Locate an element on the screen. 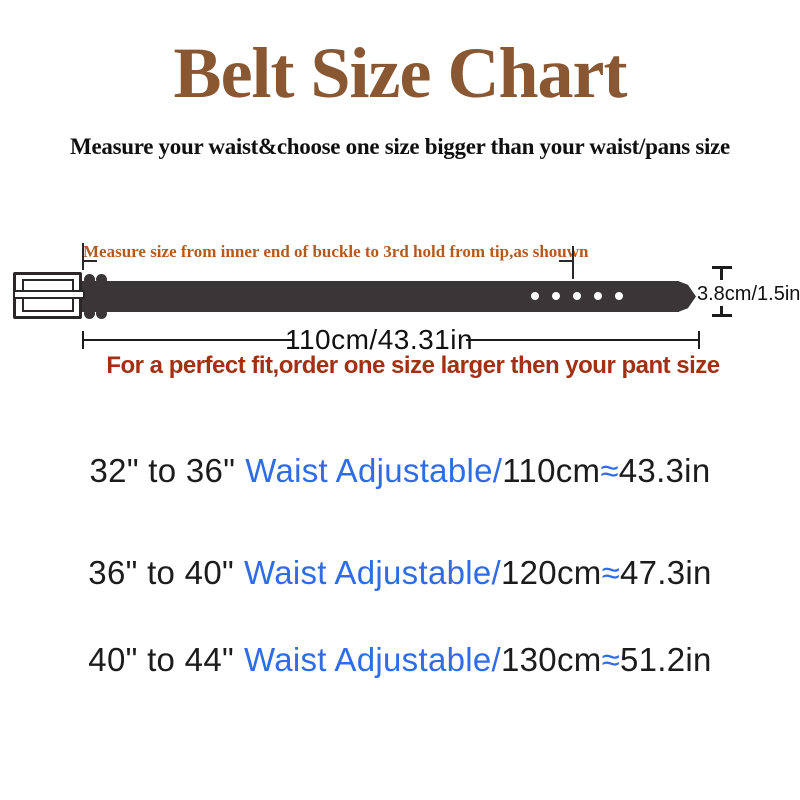 This screenshot has height=800, width=800. width-measure-bottom-stem is located at coordinates (721, 311).